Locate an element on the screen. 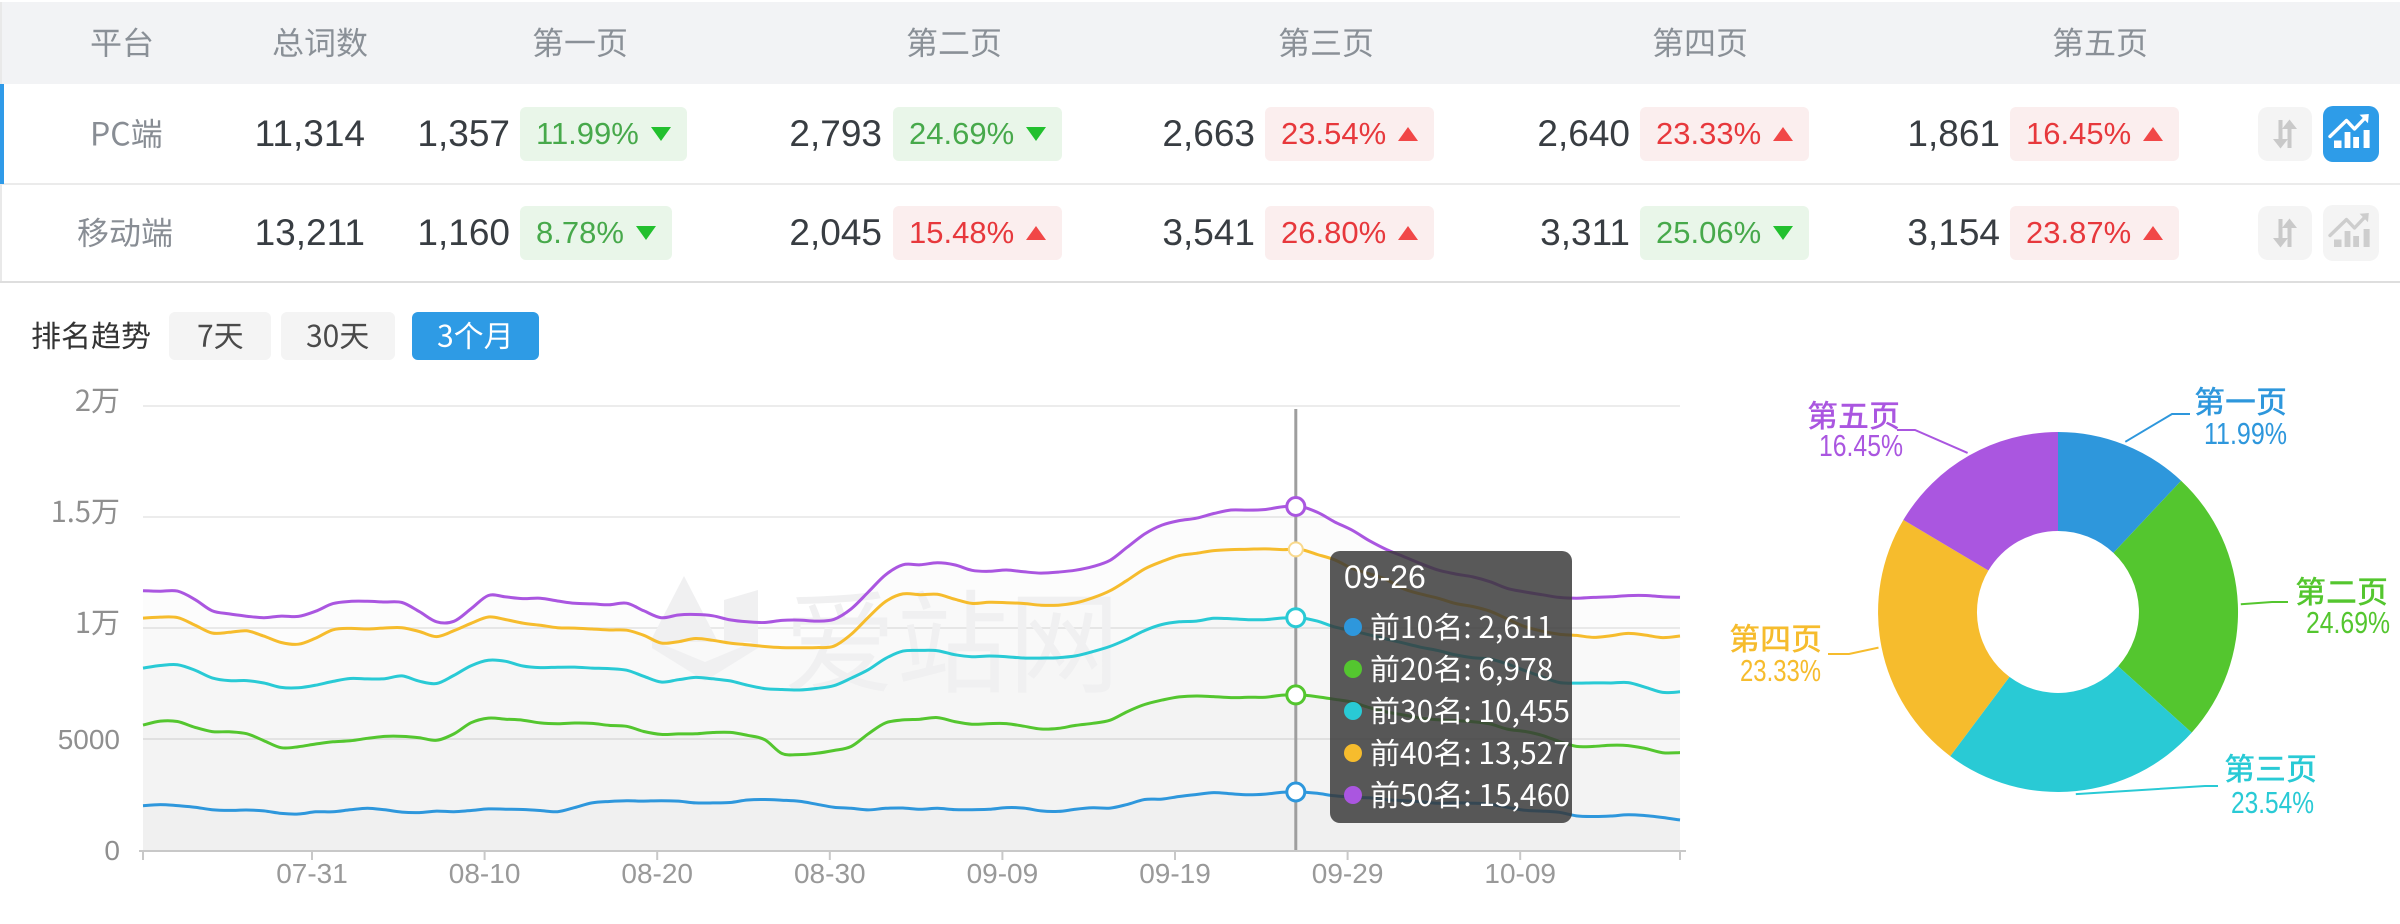 The height and width of the screenshot is (924, 2400). svg-text: 11.99% is located at coordinates (2245, 433).